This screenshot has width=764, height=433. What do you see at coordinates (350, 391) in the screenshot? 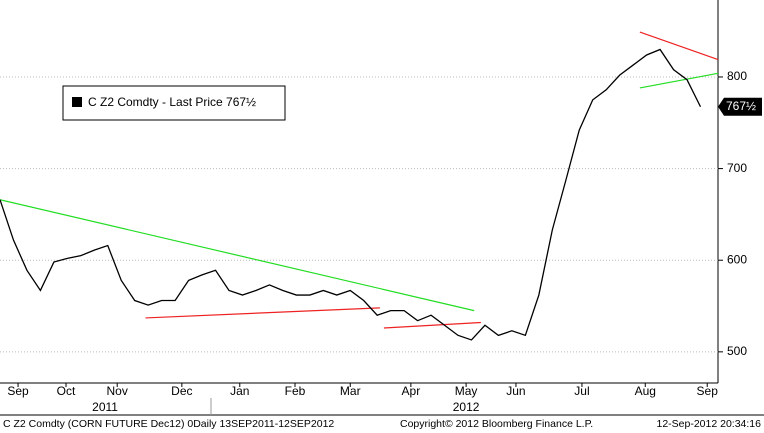
I see `x-tick-label: Mar` at bounding box center [350, 391].